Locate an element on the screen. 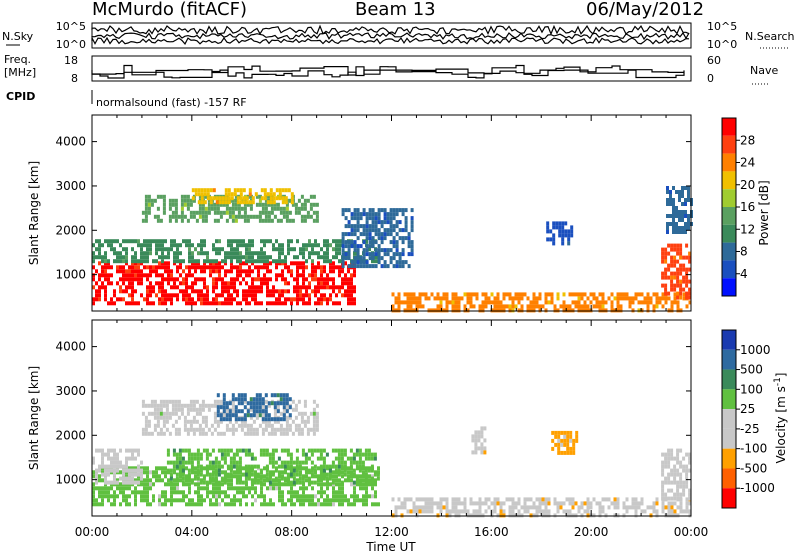 The image size is (800, 554). colorbar-tick-label: 1000 is located at coordinates (755, 350).